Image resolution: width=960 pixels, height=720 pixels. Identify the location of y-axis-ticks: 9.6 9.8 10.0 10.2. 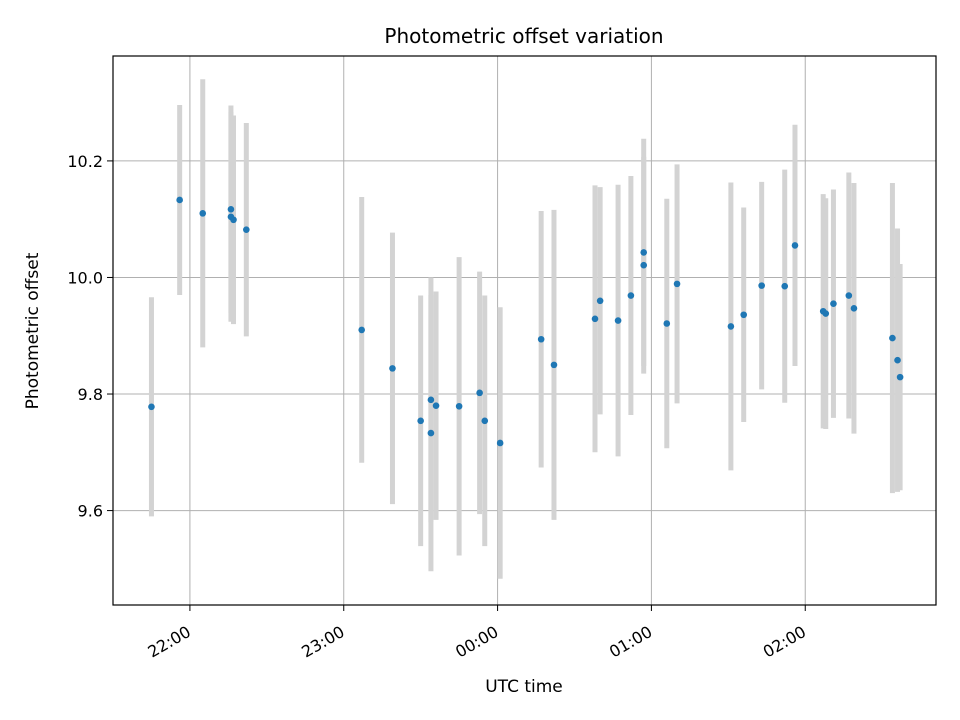
(90, 336).